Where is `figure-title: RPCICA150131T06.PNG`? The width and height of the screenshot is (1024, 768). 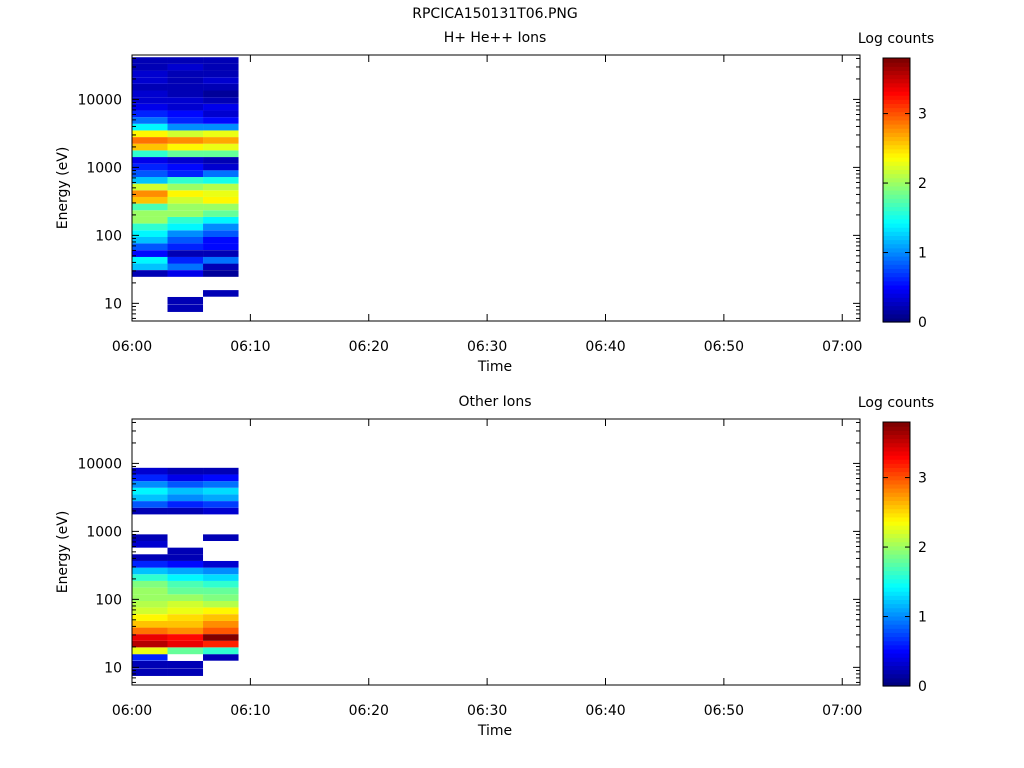
figure-title: RPCICA150131T06.PNG is located at coordinates (494, 14).